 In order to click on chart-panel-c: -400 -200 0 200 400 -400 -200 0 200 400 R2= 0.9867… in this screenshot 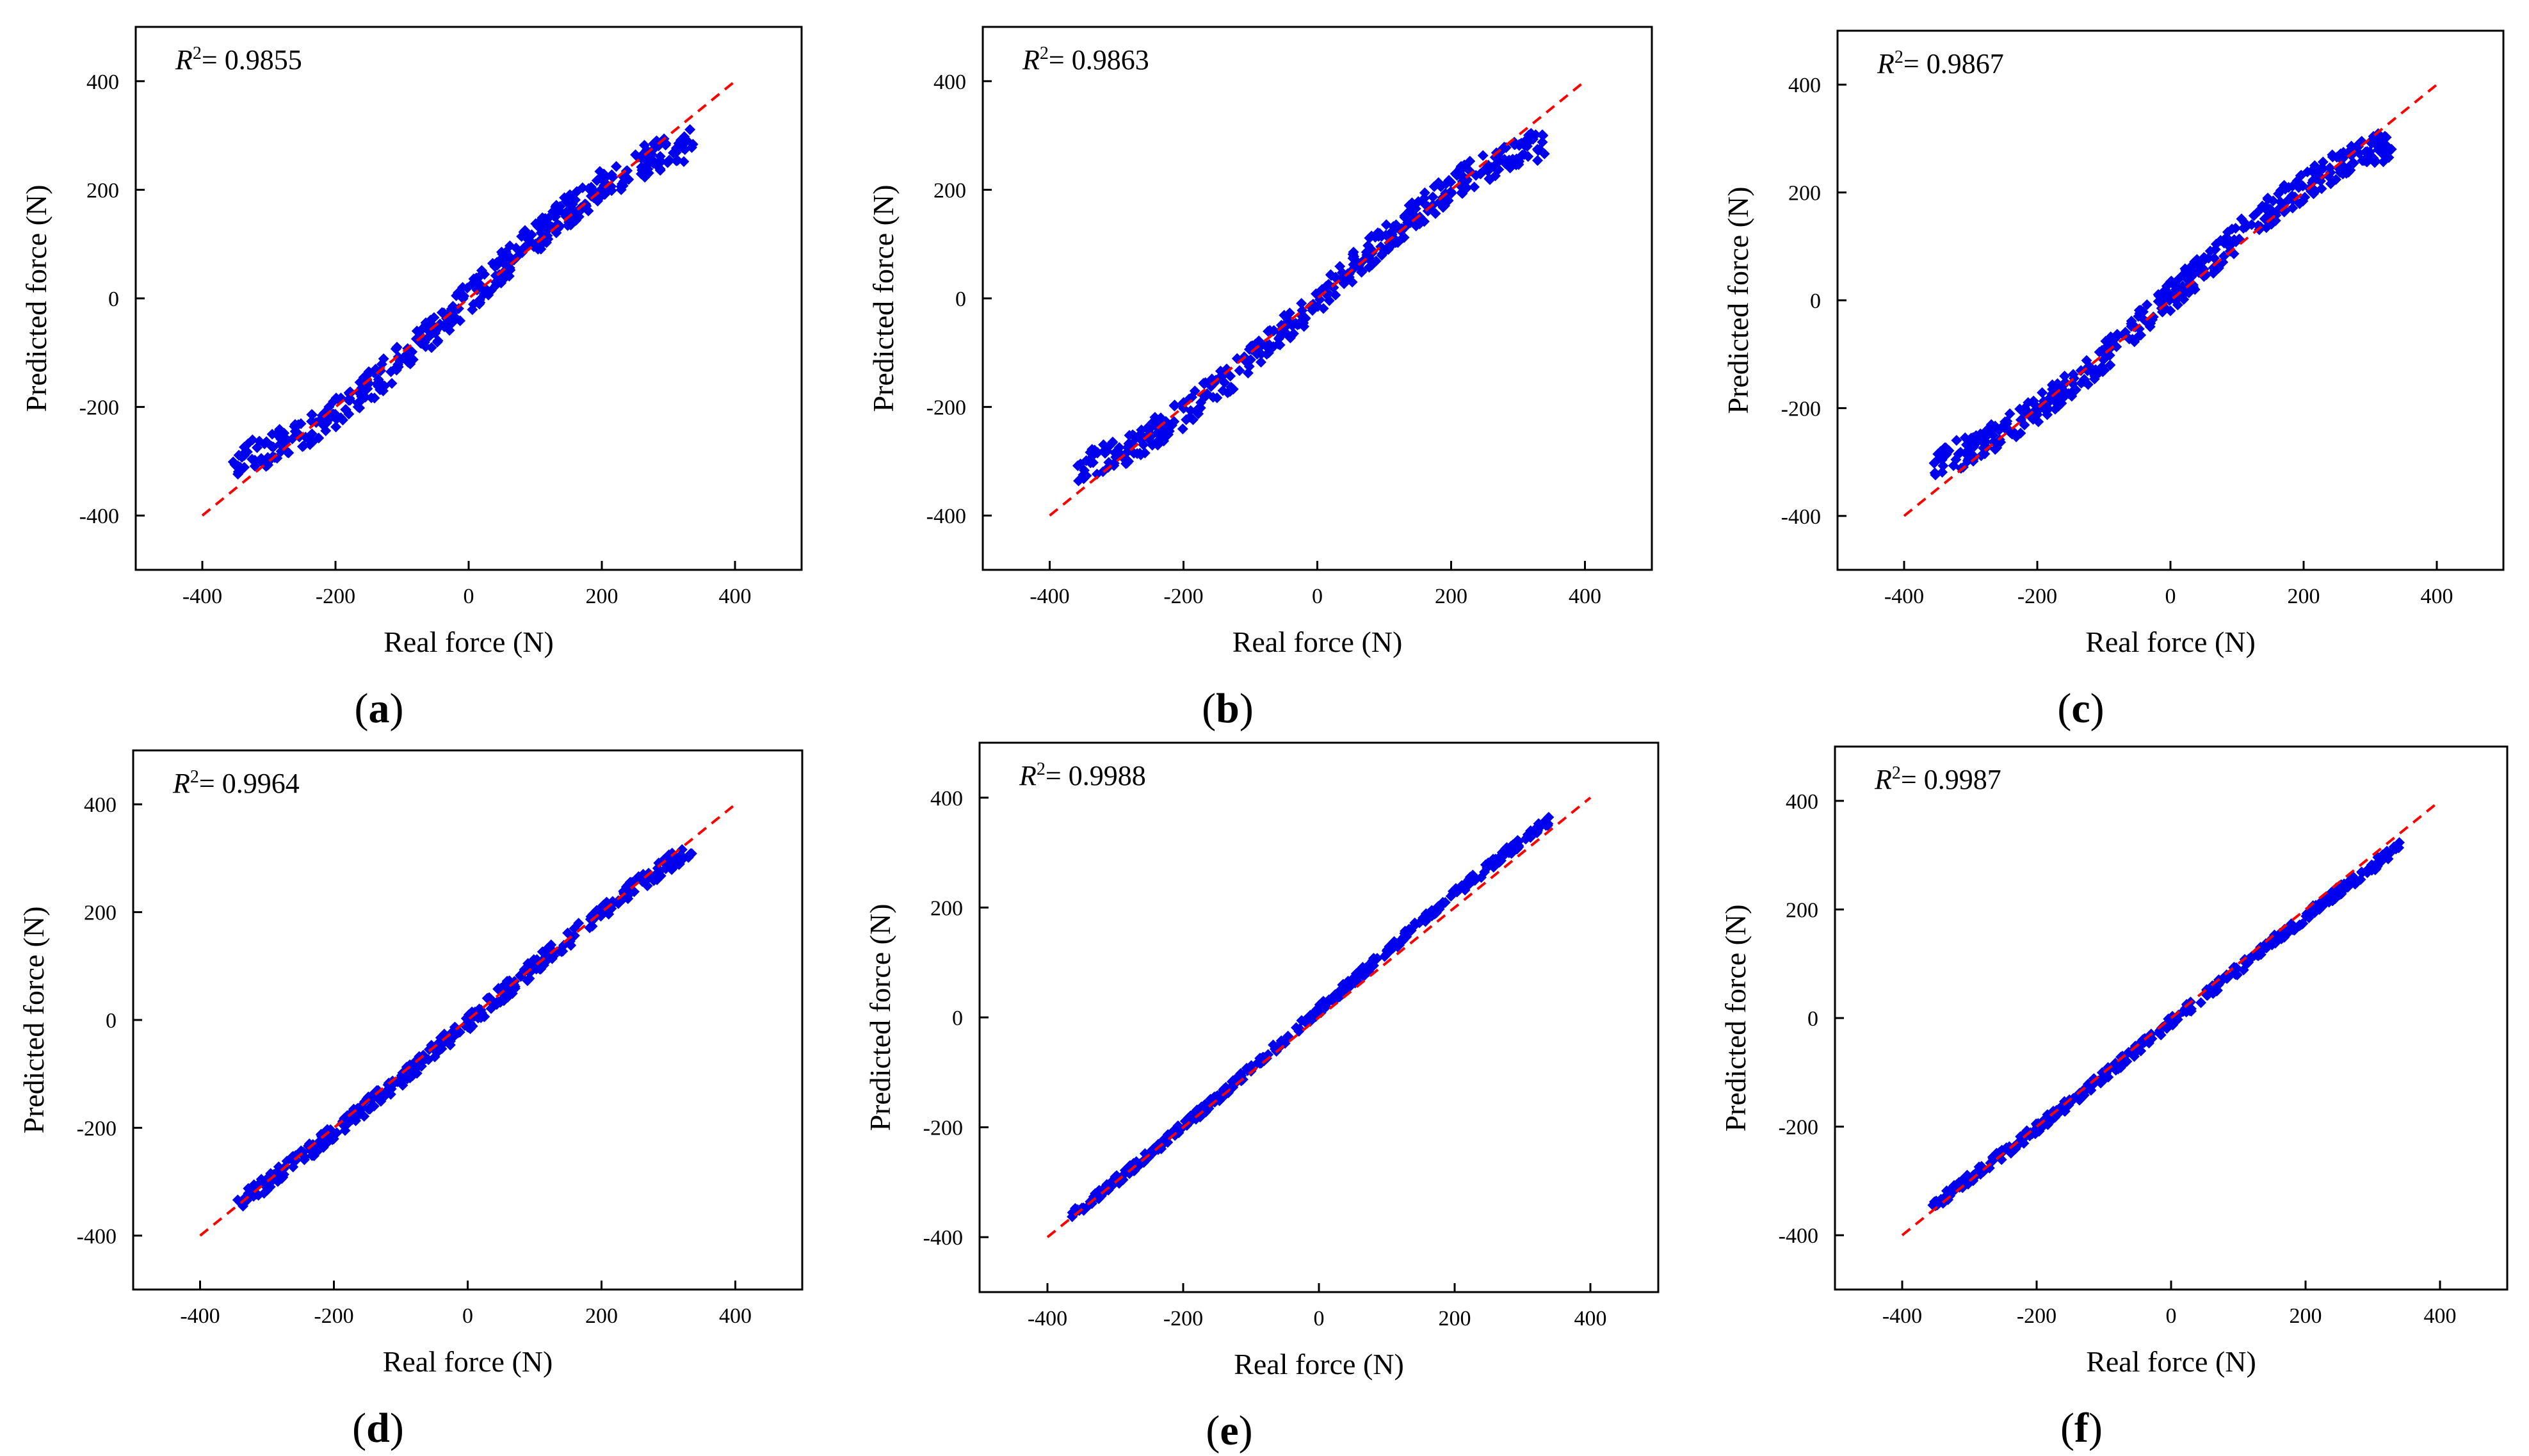, I will do `click(2113, 381)`.